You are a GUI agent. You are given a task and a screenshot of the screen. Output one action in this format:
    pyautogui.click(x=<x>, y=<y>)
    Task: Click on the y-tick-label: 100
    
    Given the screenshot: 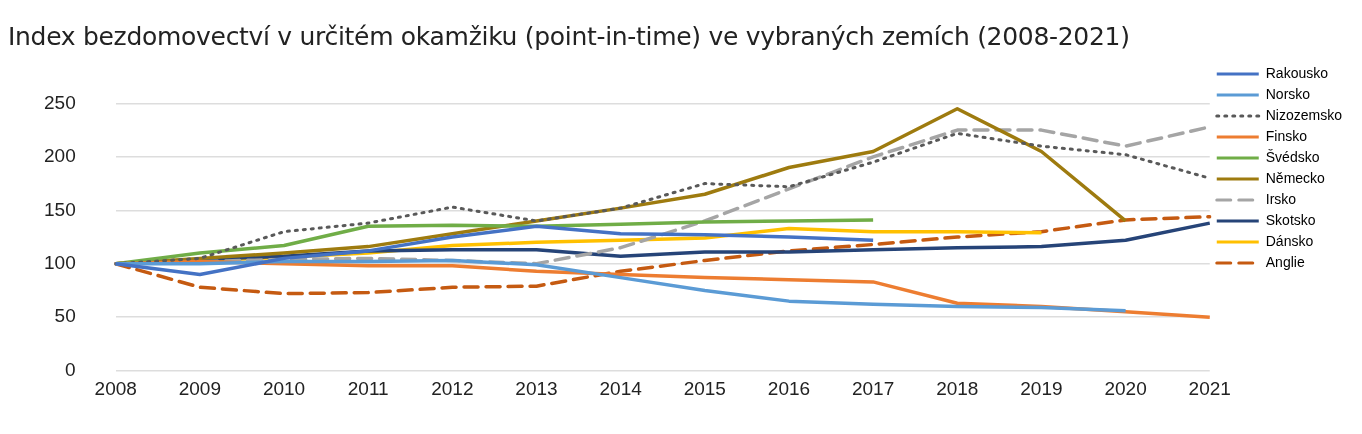 What is the action you would take?
    pyautogui.click(x=60, y=262)
    